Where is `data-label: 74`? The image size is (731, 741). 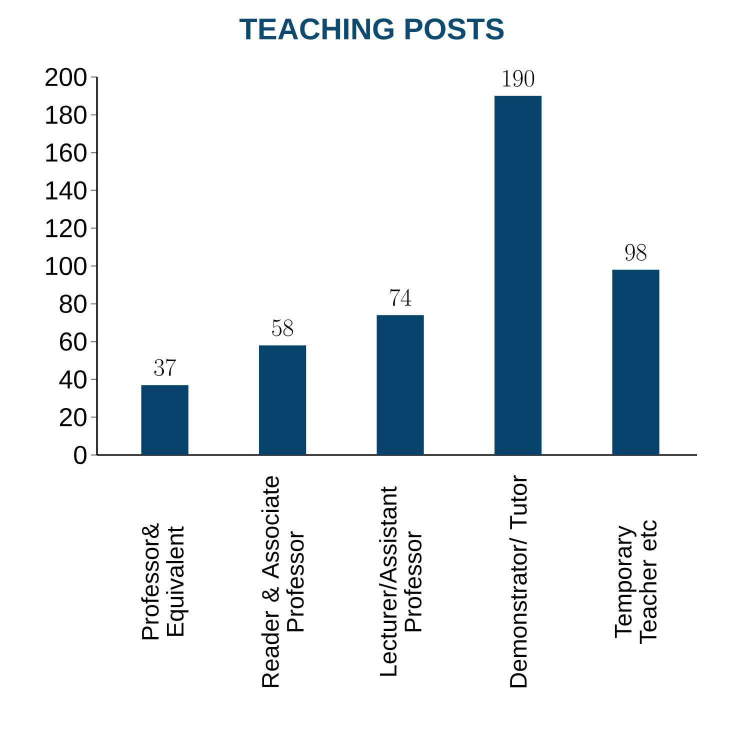 data-label: 74 is located at coordinates (401, 297).